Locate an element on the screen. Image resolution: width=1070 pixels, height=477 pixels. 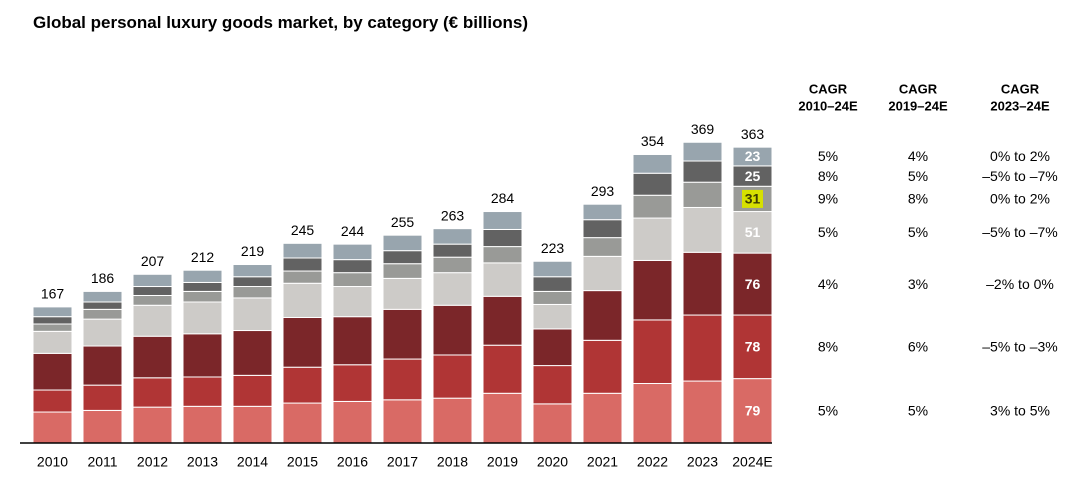
table-header: 2023–24E is located at coordinates (1020, 105).